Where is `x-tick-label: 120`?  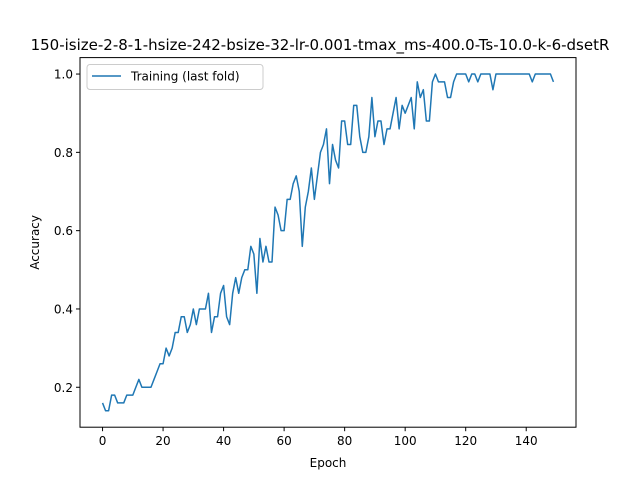 x-tick-label: 120 is located at coordinates (465, 441).